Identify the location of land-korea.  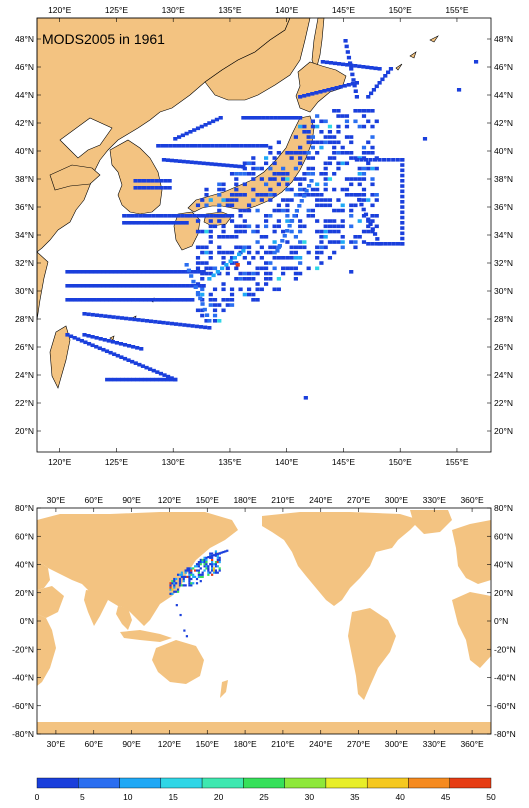
(136, 177).